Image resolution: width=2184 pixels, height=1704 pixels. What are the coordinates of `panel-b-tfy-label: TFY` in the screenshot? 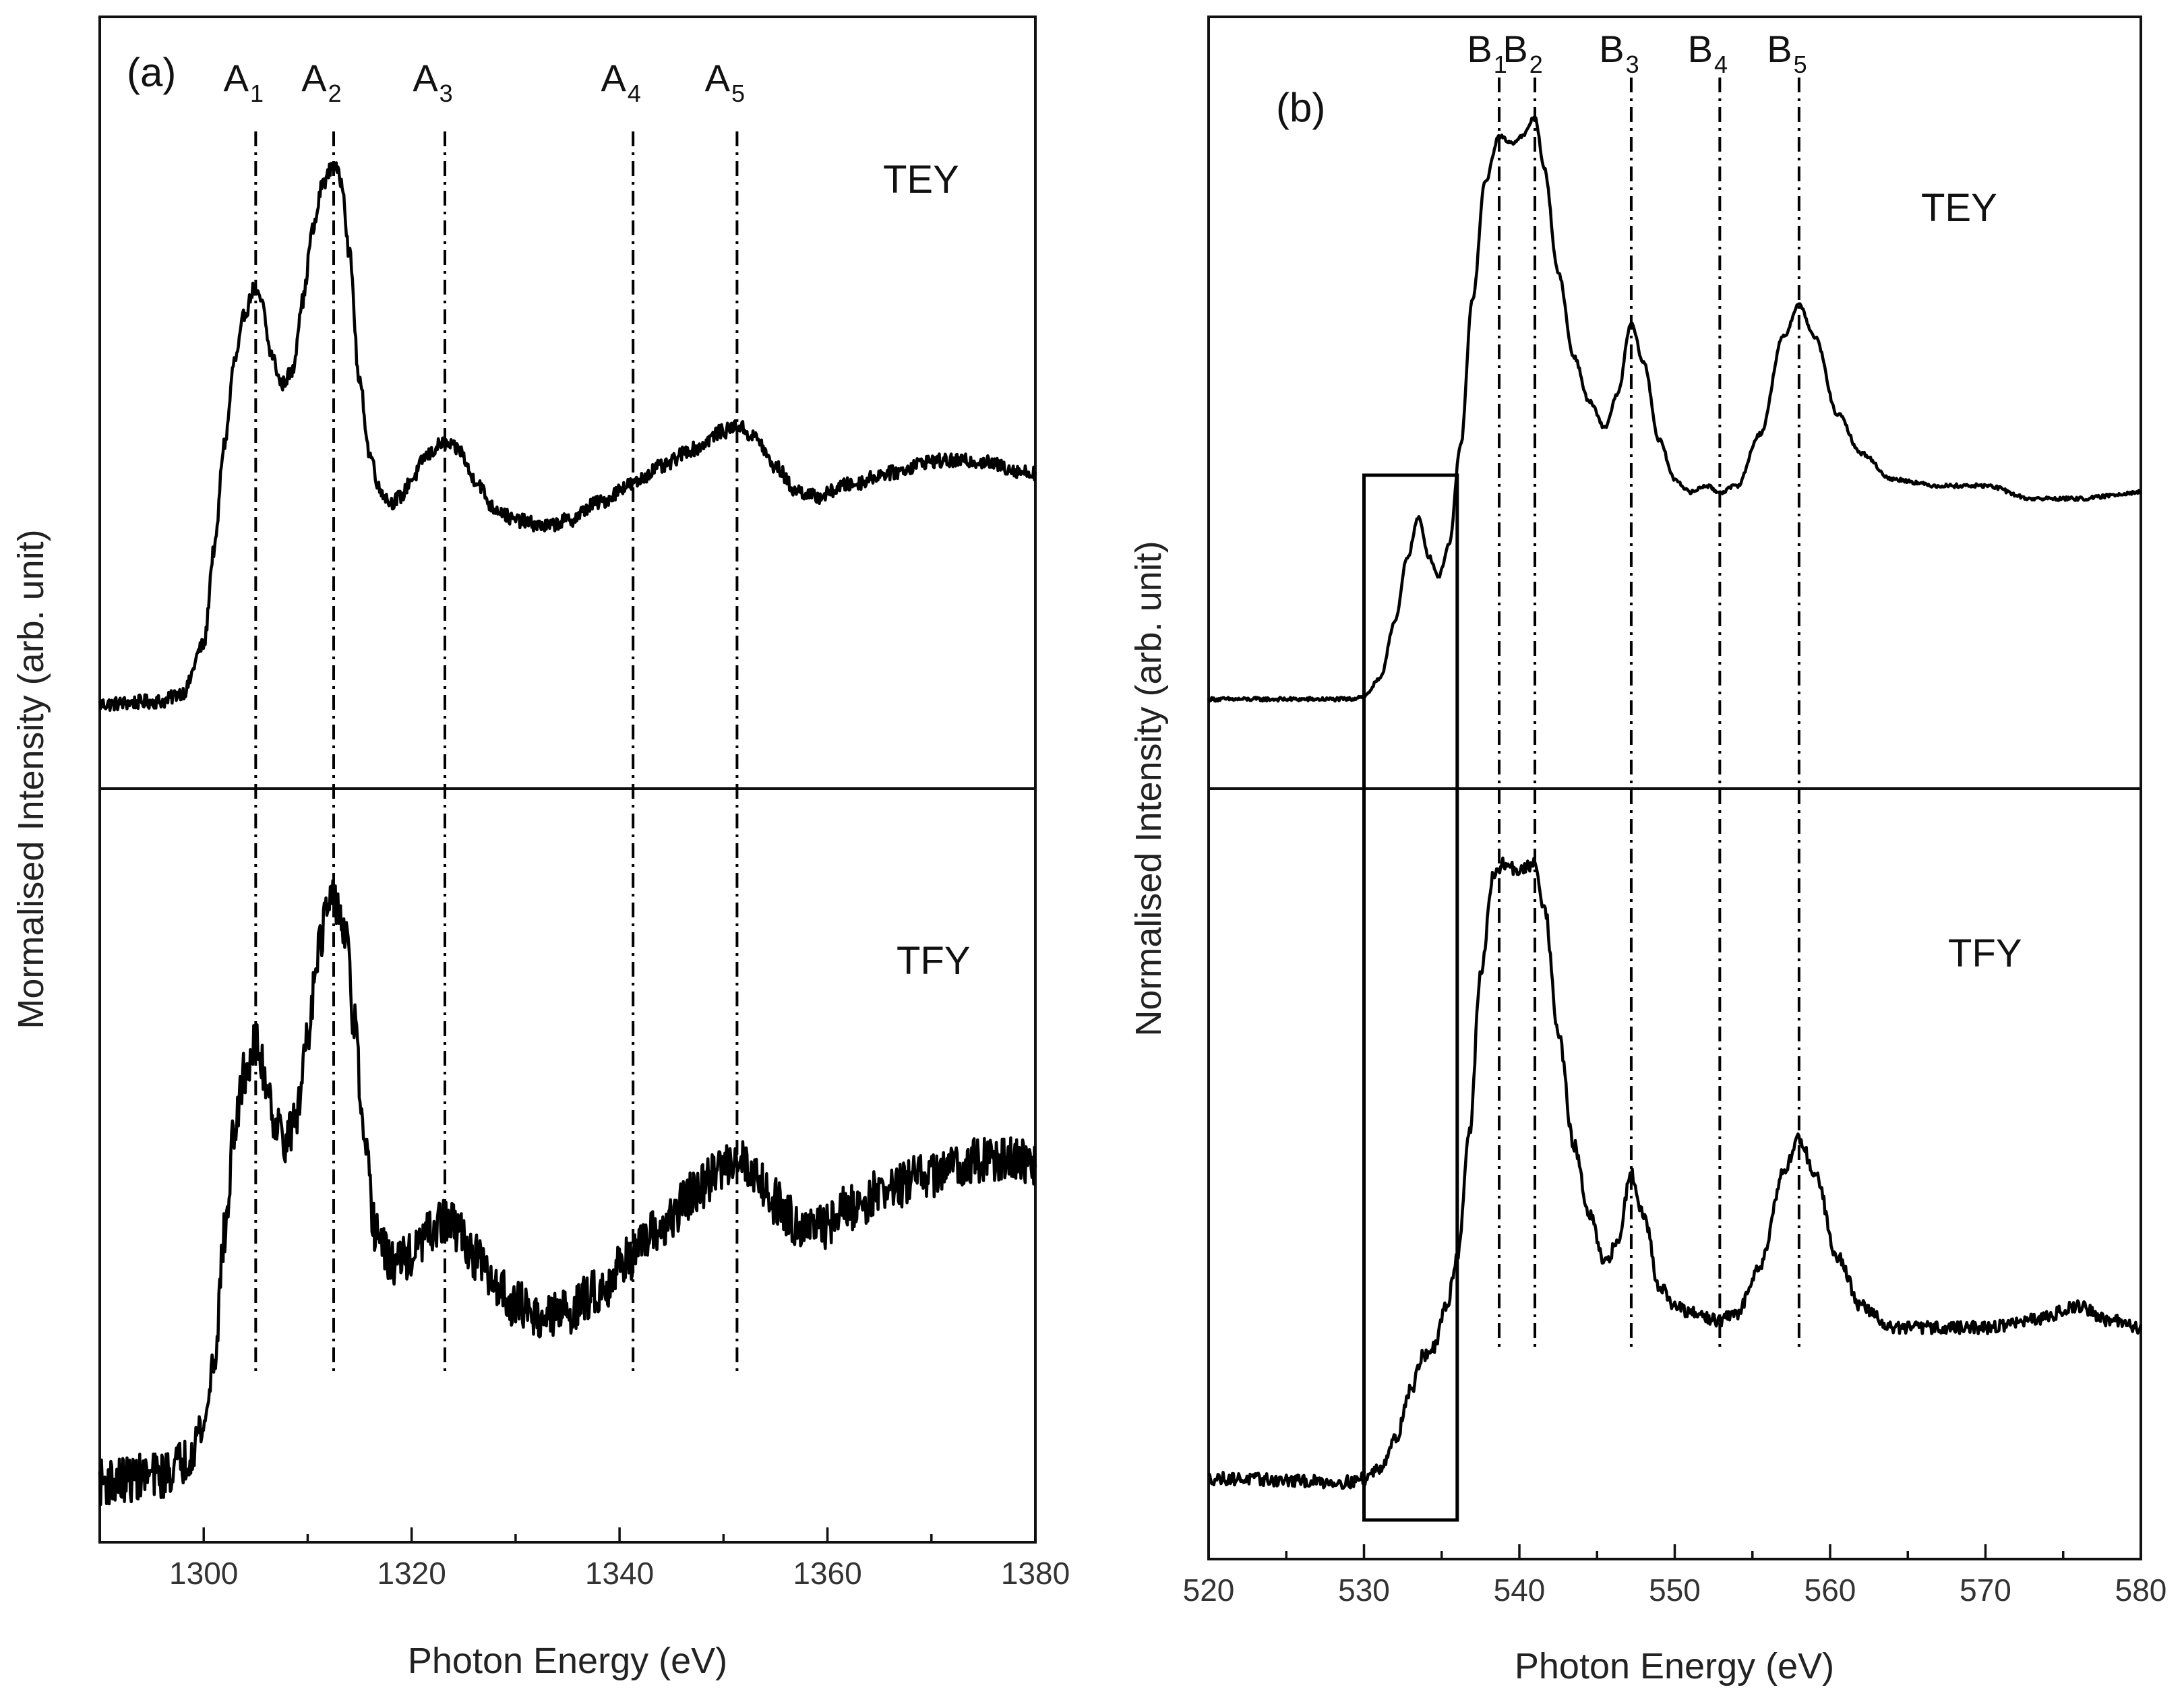 It's located at (1985, 954).